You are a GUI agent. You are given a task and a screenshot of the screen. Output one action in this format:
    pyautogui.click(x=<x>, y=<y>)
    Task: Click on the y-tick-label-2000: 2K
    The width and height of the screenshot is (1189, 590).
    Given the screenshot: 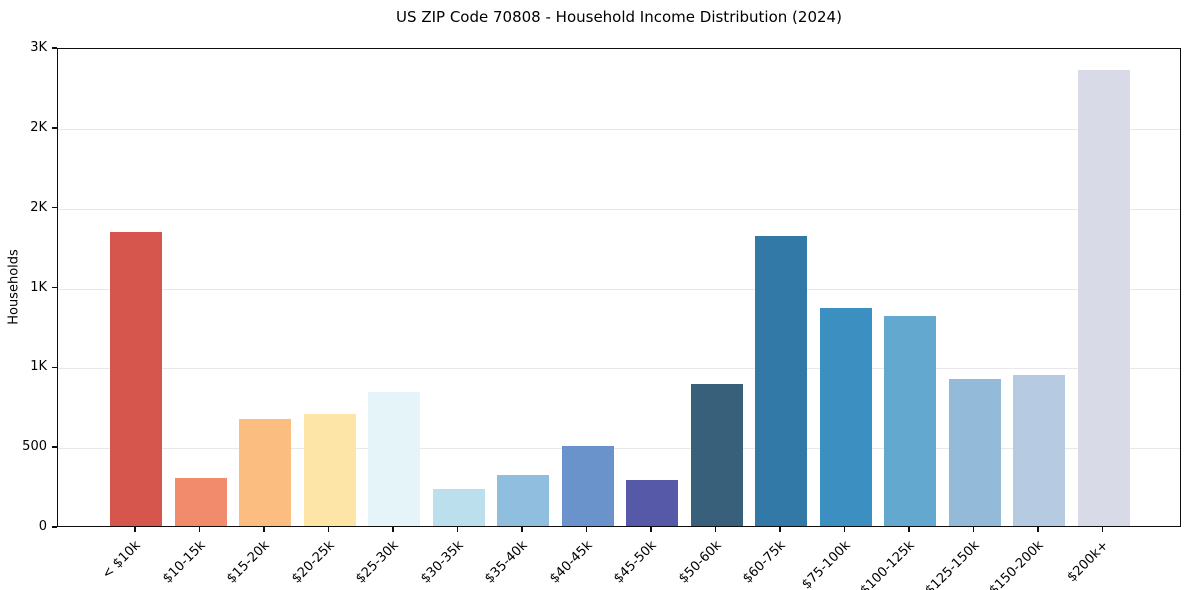 What is the action you would take?
    pyautogui.click(x=38, y=207)
    